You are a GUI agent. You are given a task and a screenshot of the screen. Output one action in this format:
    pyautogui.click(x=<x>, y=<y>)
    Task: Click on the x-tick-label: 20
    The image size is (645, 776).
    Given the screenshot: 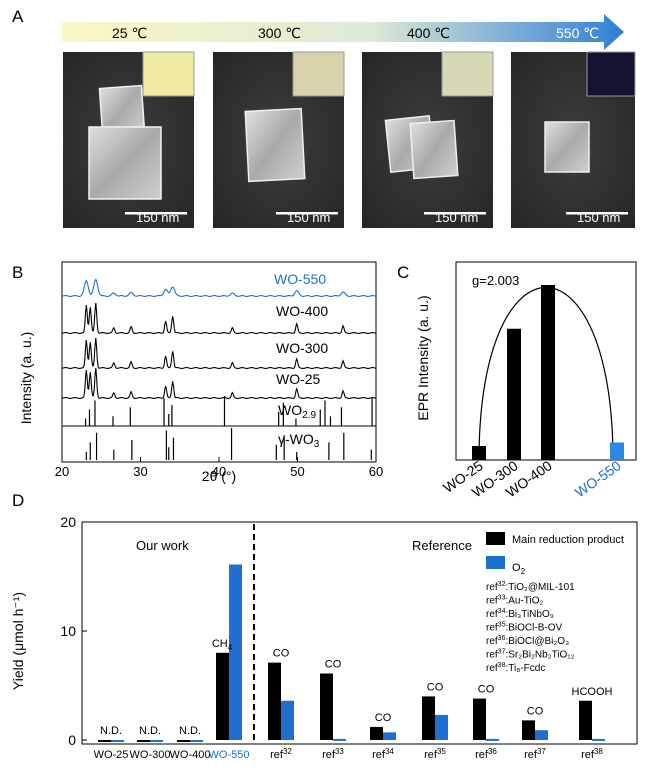 What is the action you would take?
    pyautogui.click(x=62, y=471)
    